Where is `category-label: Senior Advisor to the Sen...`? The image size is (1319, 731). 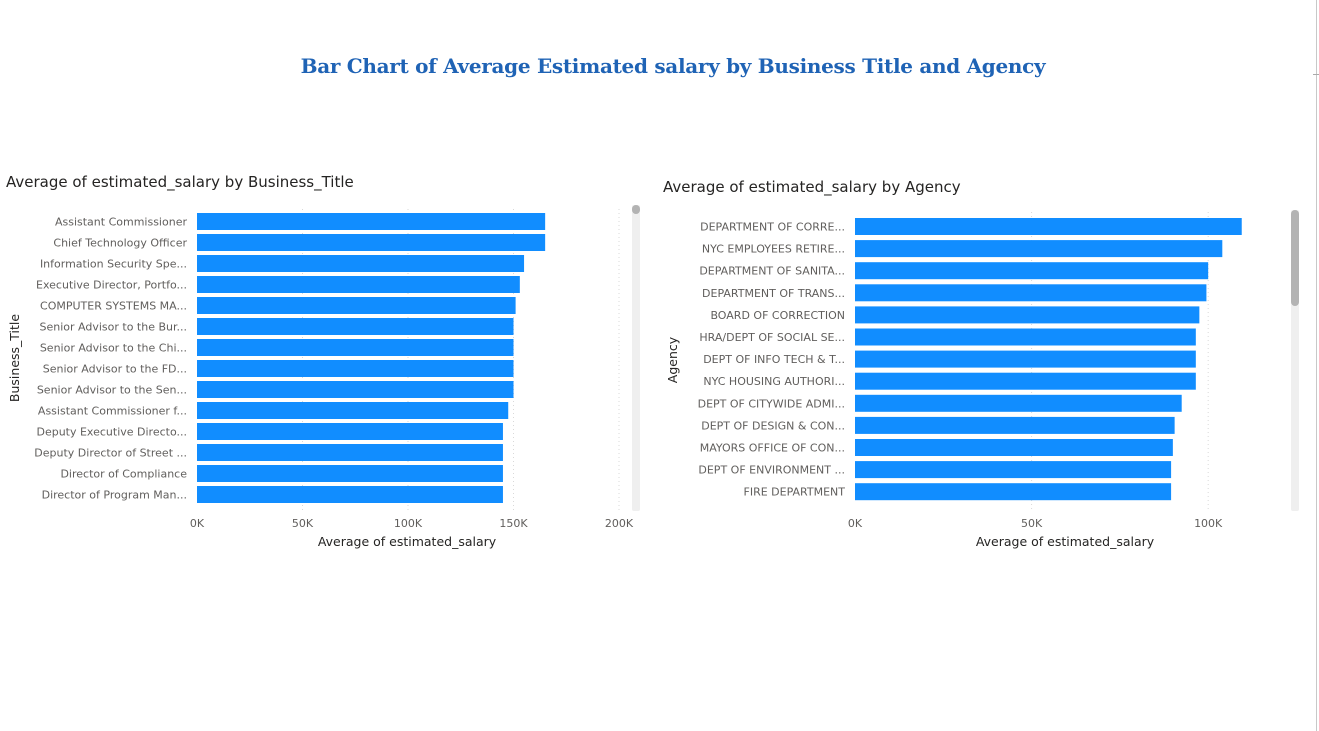 category-label: Senior Advisor to the Sen... is located at coordinates (112, 390).